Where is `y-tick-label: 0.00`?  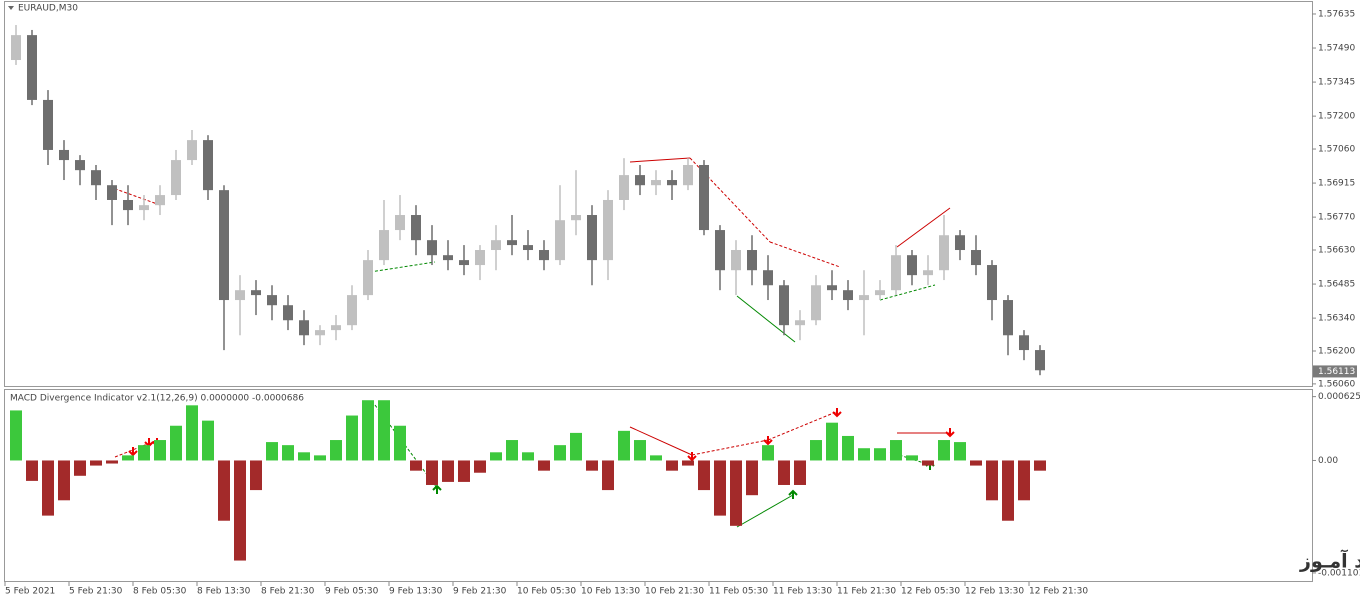 y-tick-label: 0.00 is located at coordinates (1328, 461).